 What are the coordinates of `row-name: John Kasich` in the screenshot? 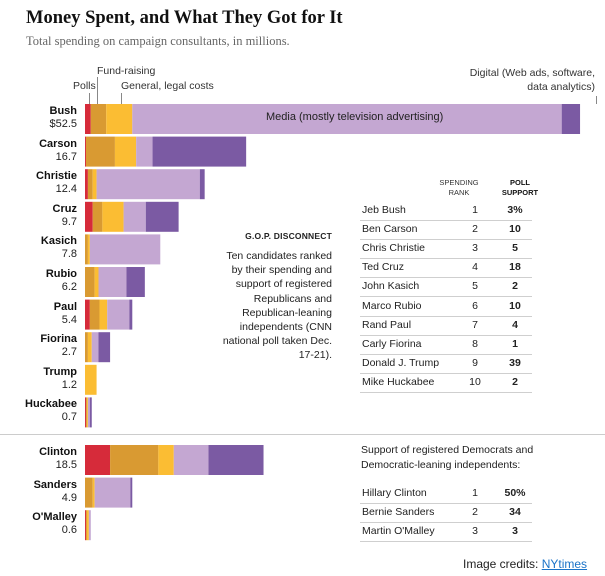 It's located at (391, 286).